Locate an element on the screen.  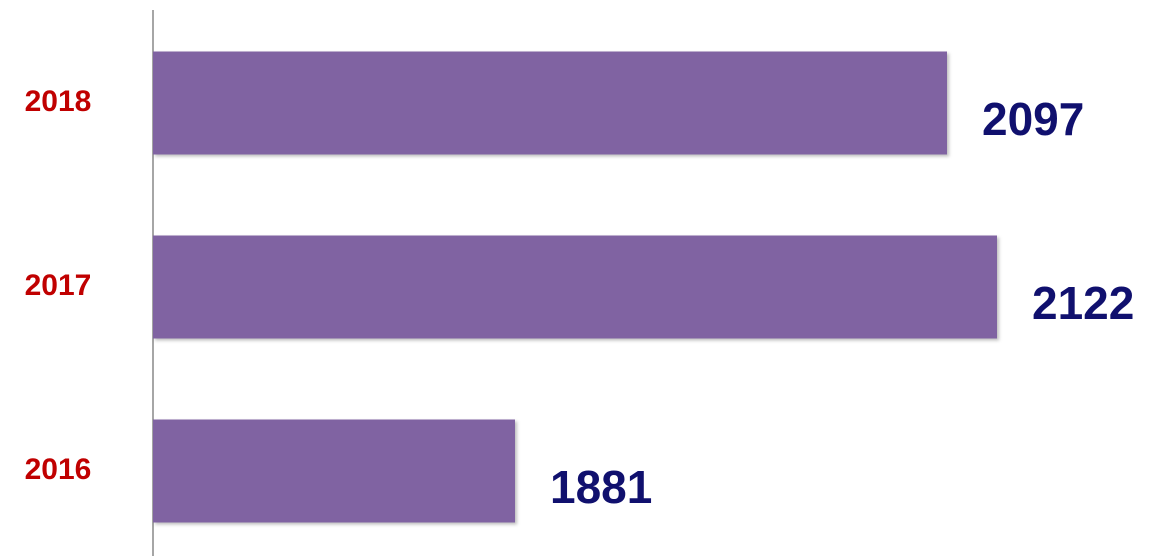
value-label: 1881 is located at coordinates (601, 487).